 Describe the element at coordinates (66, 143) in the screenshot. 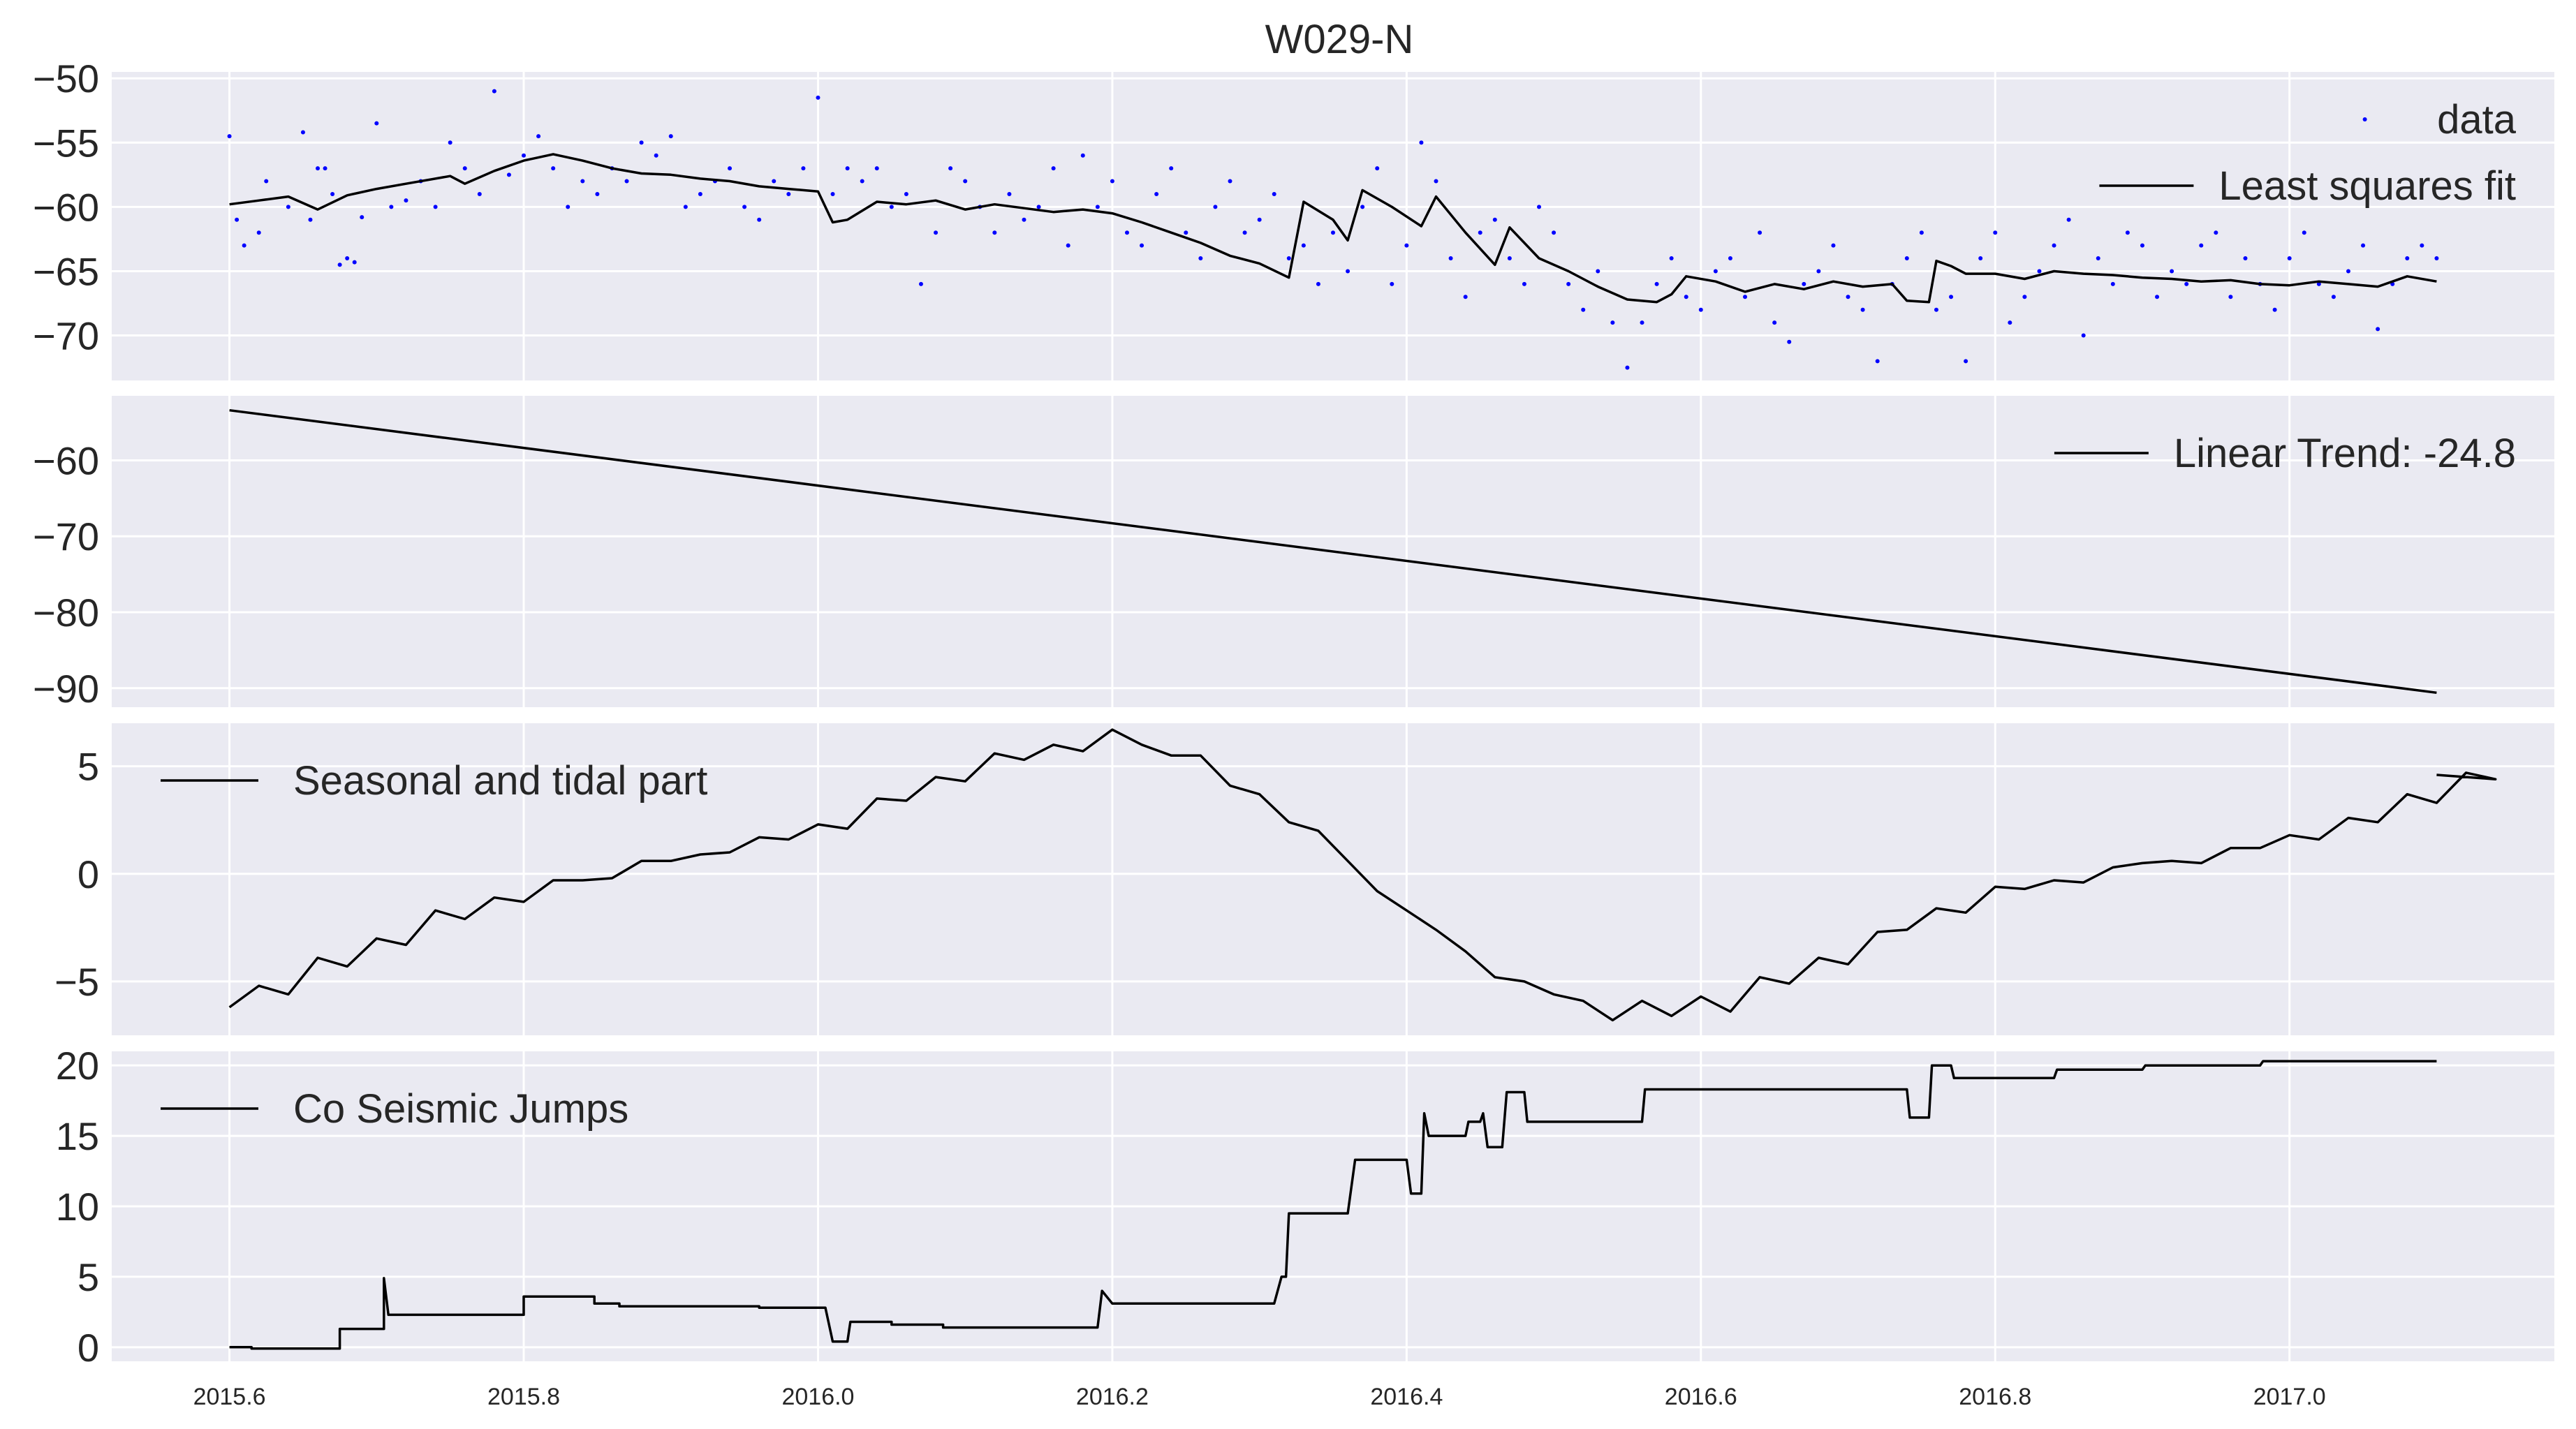

I see `y-tick-label: −55` at that location.